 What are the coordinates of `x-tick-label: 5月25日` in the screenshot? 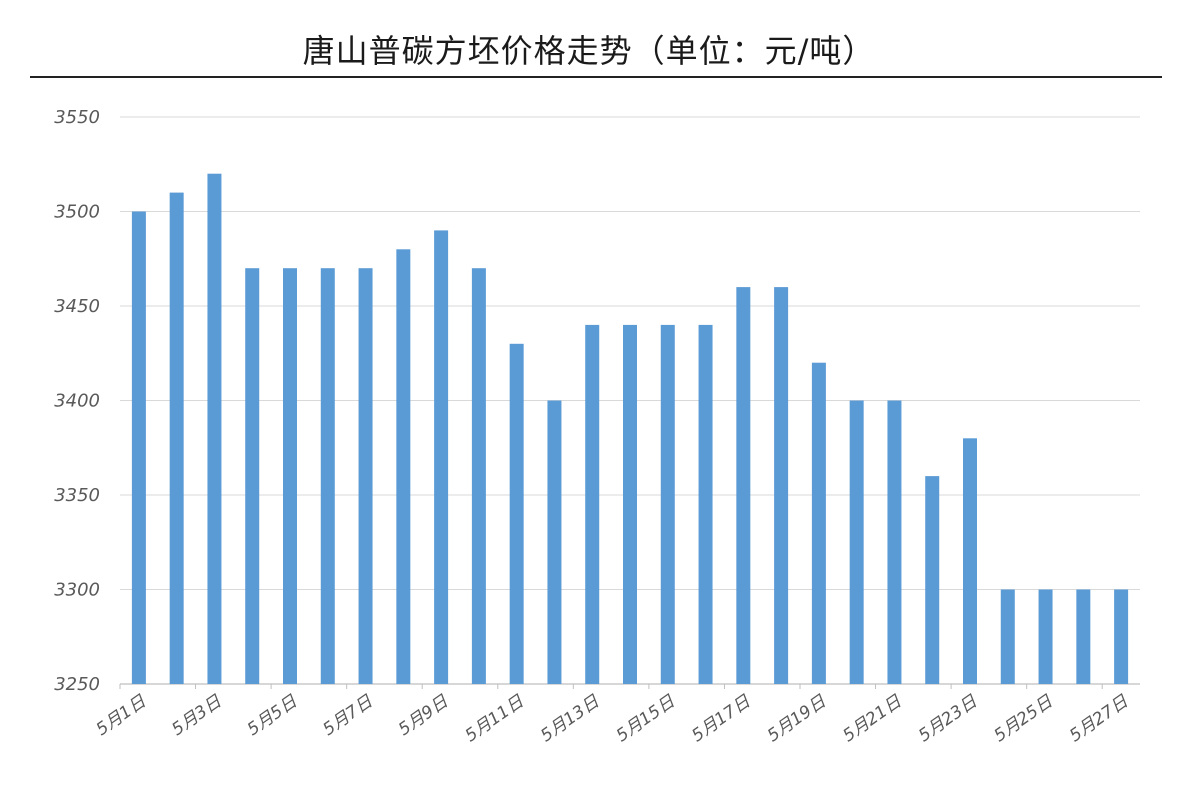 It's located at (1024, 718).